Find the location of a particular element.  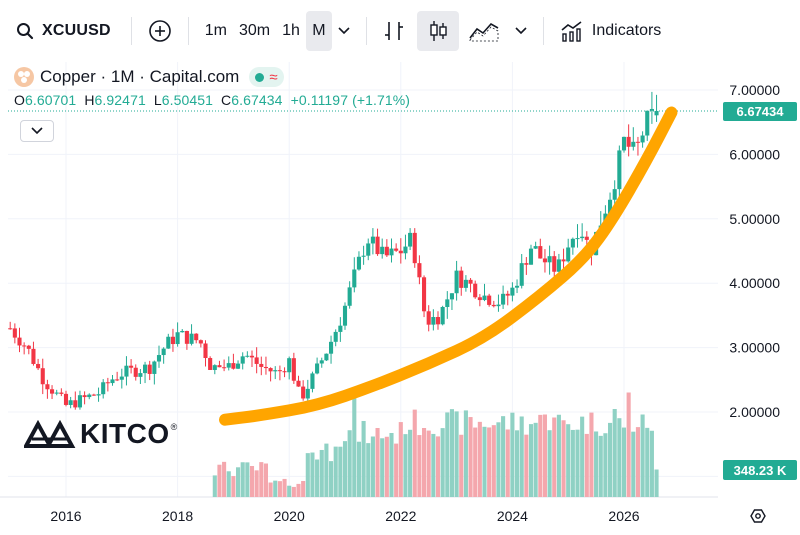

symbol-label: XCUUSD is located at coordinates (76, 30).